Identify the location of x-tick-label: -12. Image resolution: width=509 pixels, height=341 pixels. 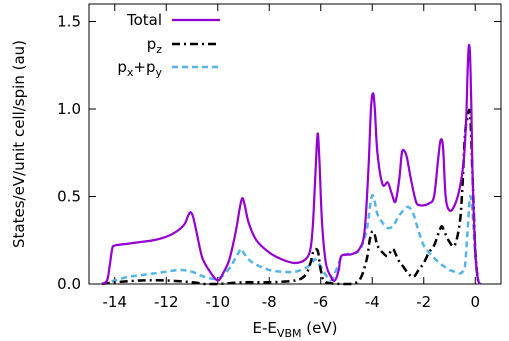
(166, 302).